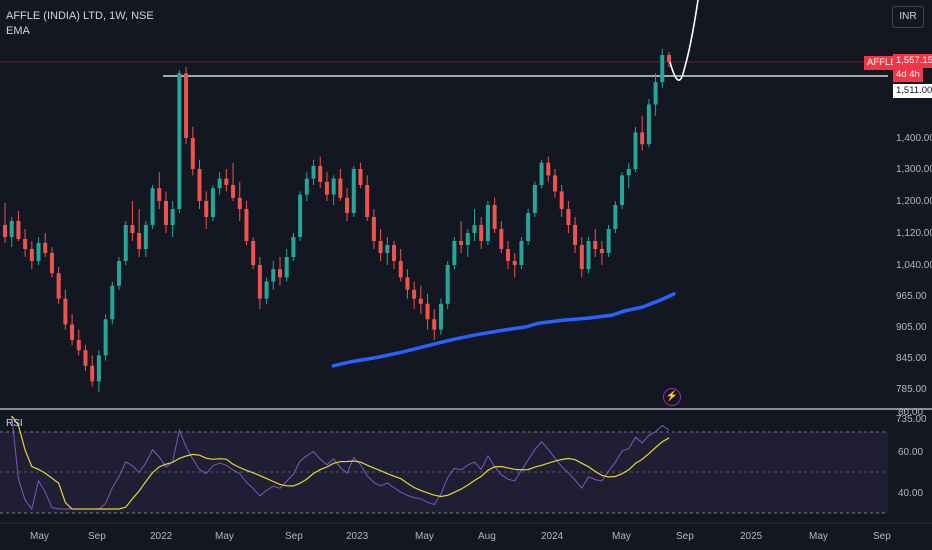  I want to click on price-label: 1,120.00, so click(914, 233).